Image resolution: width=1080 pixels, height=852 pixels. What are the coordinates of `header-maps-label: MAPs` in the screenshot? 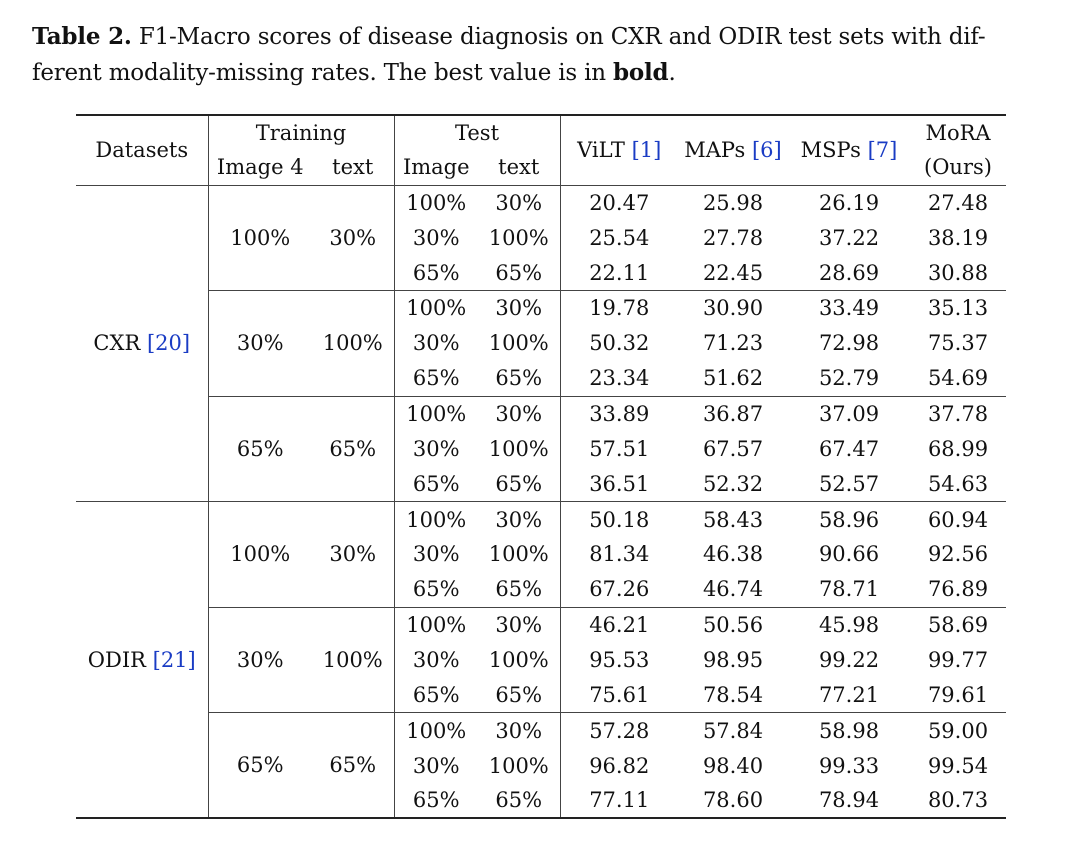 It's located at (715, 150).